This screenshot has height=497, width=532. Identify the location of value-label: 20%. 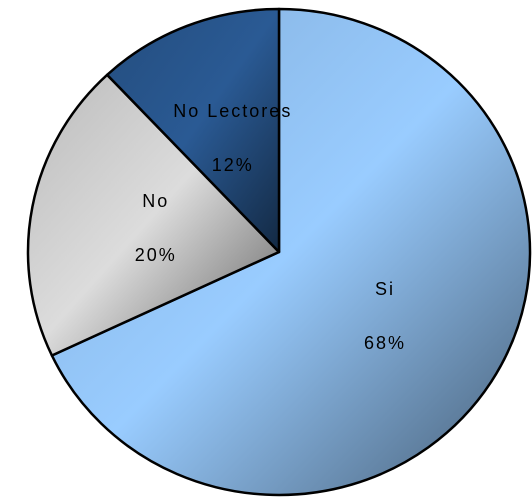
(156, 255).